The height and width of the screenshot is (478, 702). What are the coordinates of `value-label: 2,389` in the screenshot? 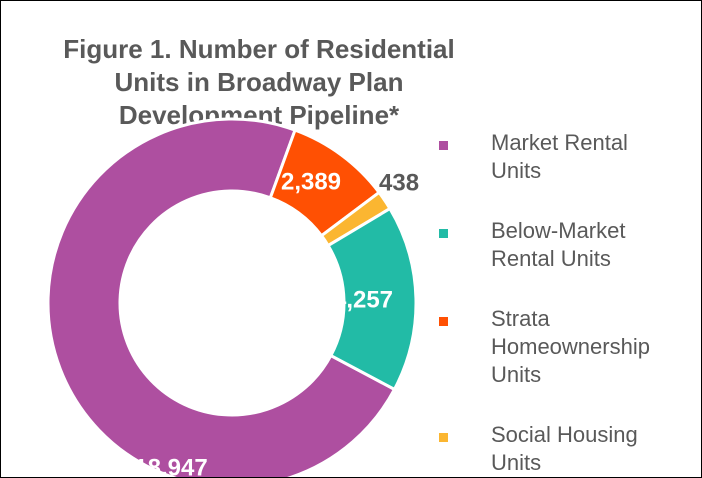 It's located at (311, 181).